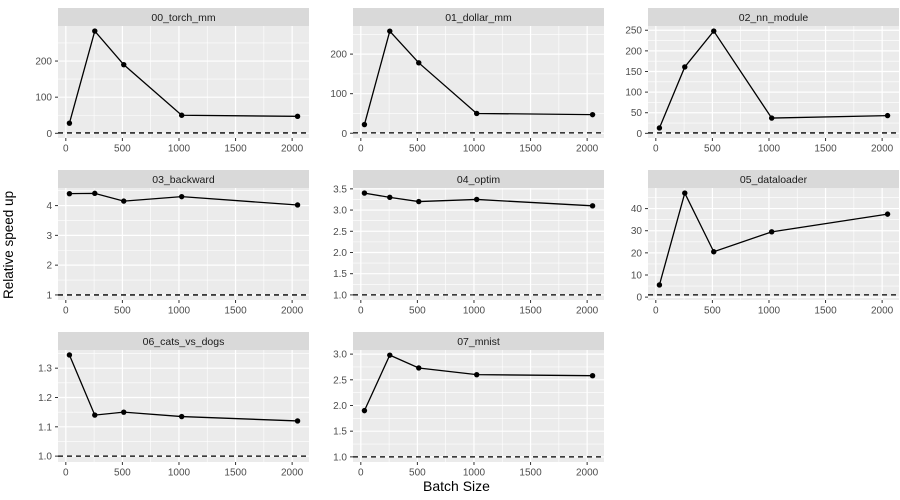 This screenshot has width=900, height=500. Describe the element at coordinates (633, 31) in the screenshot. I see `y-tick-label: 250` at that location.